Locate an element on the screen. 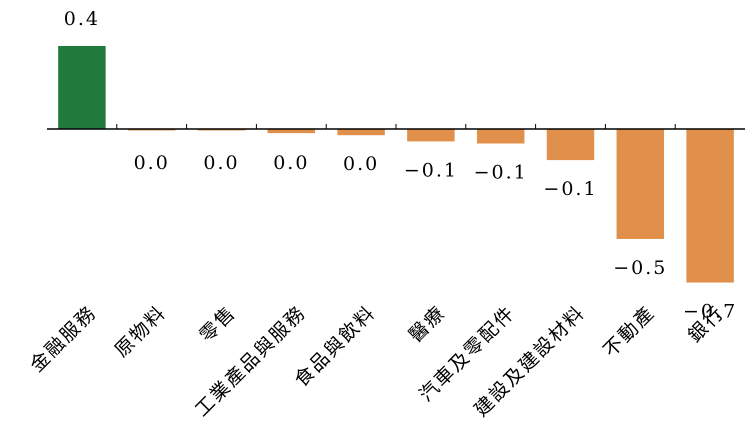 The height and width of the screenshot is (443, 749). data-label: 0.4 is located at coordinates (82, 19).